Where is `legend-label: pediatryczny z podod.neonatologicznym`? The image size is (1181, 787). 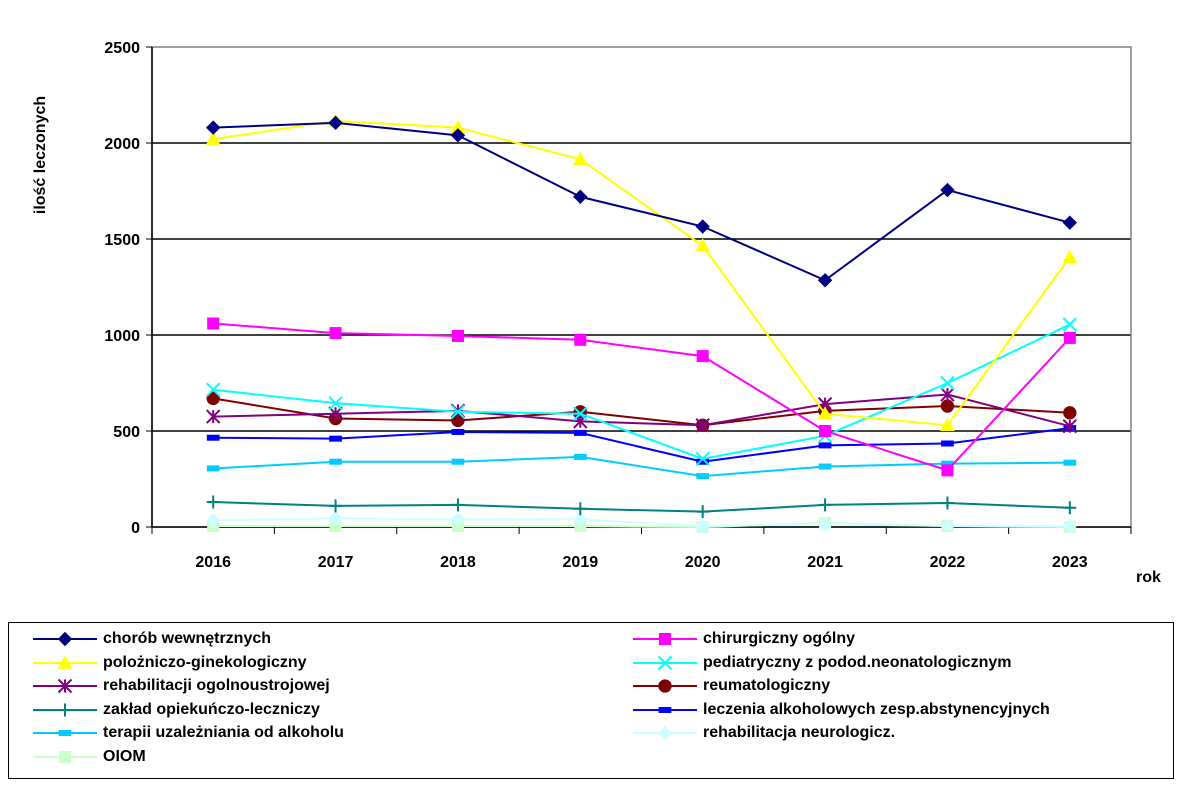
legend-label: pediatryczny z podod.neonatologicznym is located at coordinates (857, 662).